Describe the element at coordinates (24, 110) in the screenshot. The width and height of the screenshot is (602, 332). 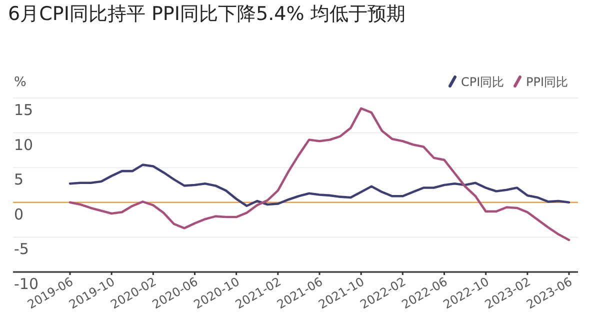
I see `y-tick-label: 15` at that location.